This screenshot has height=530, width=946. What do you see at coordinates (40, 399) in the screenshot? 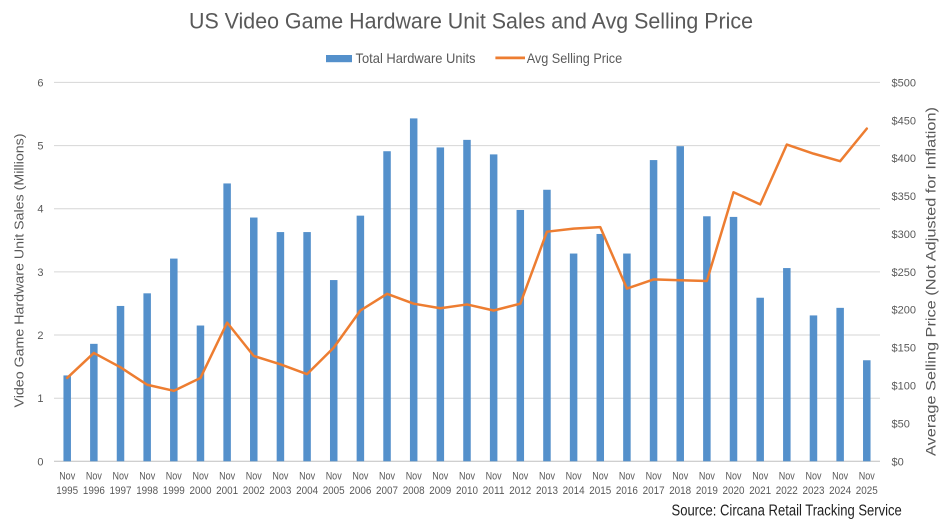
I see `svg-text: 1` at bounding box center [40, 399].